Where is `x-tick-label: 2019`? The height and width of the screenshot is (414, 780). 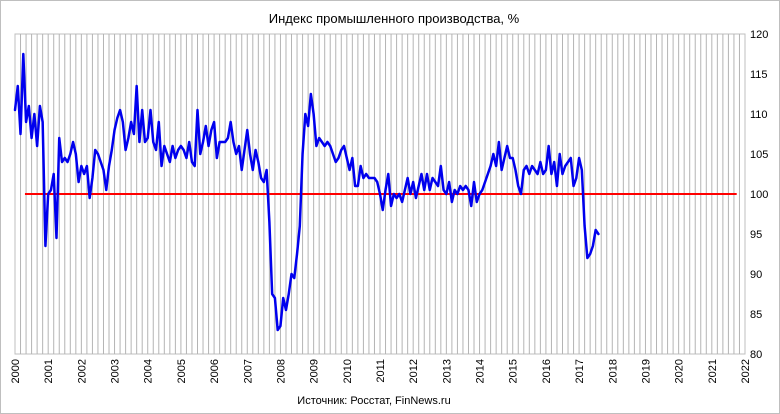 x-tick-label: 2019 is located at coordinates (646, 371).